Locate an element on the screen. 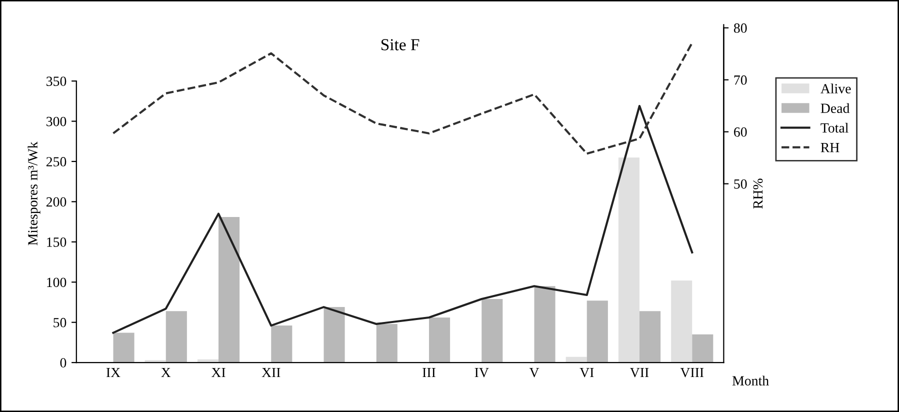 Image resolution: width=899 pixels, height=412 pixels. x-tick-label: V is located at coordinates (534, 373).